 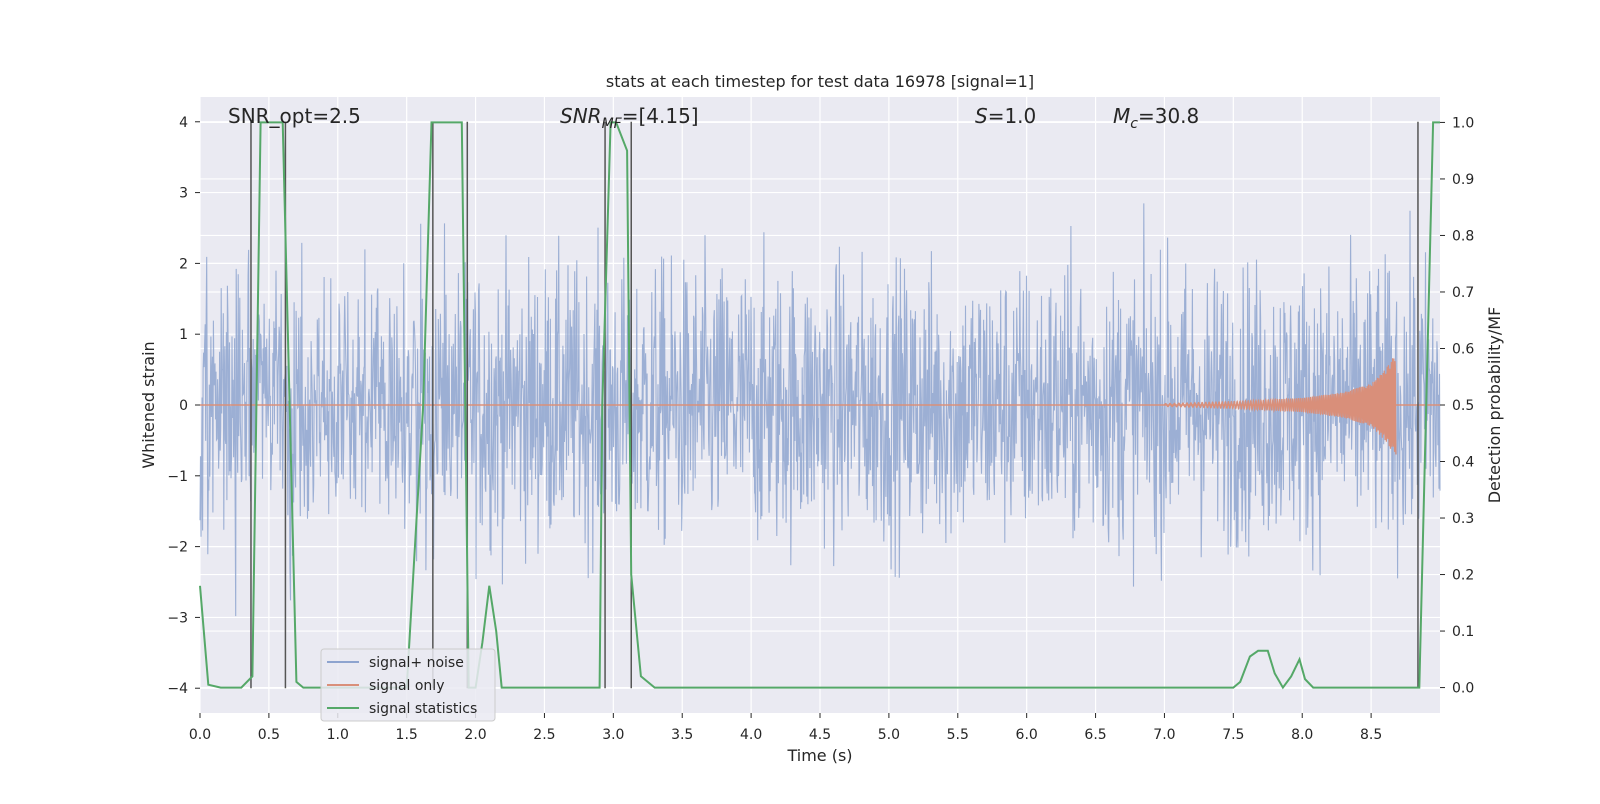 What do you see at coordinates (1134, 124) in the screenshot?
I see `annotation-mc-sub: c` at bounding box center [1134, 124].